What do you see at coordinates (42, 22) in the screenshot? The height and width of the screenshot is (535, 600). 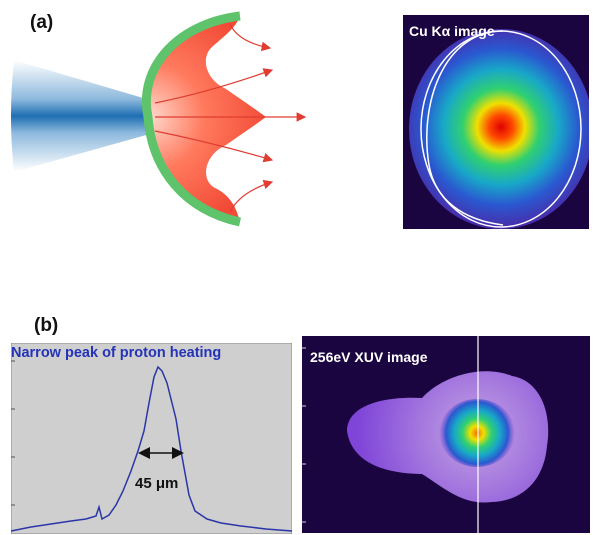 I see `panel-a-label: (a)` at bounding box center [42, 22].